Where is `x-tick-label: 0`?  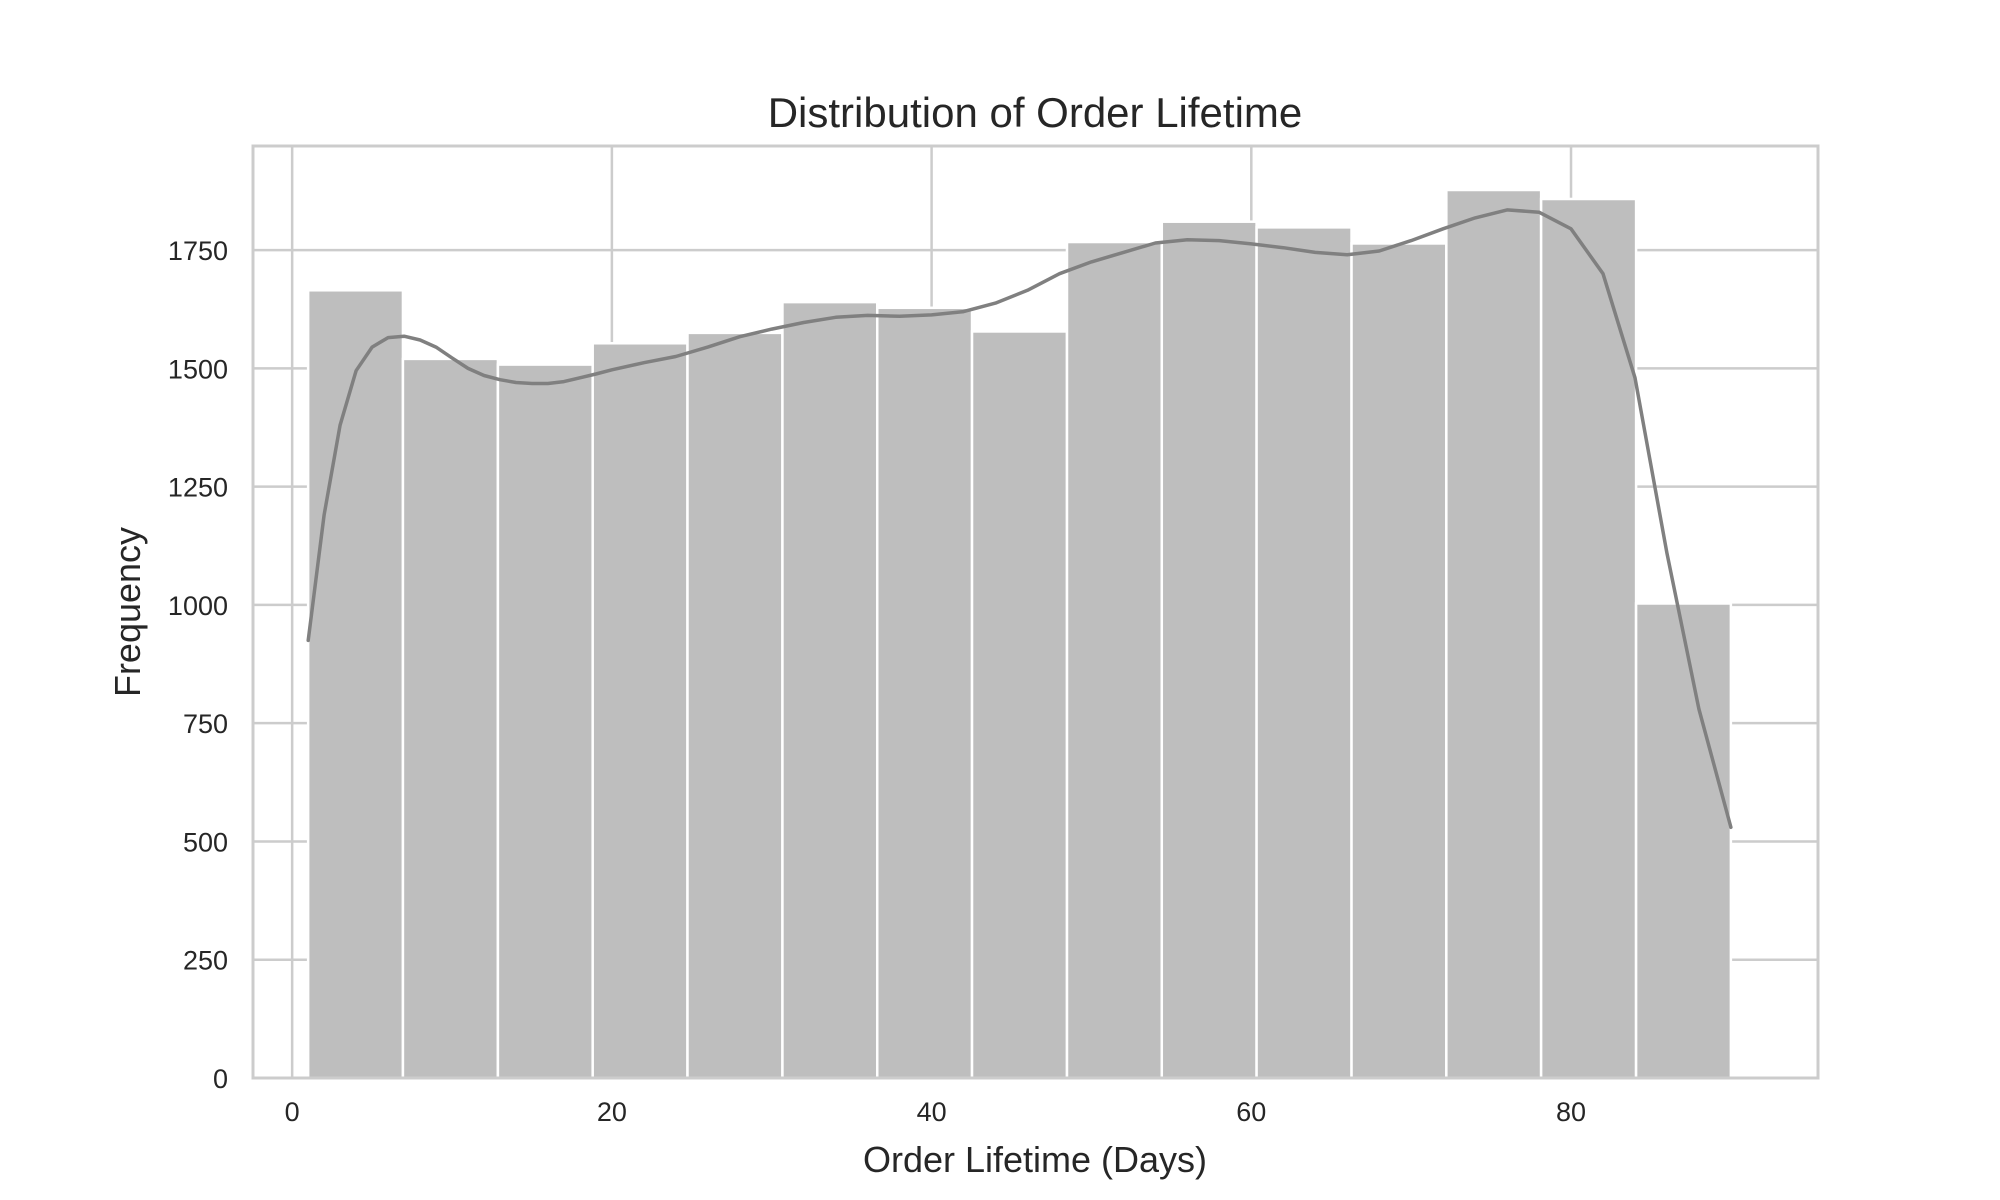
x-tick-label: 0 is located at coordinates (292, 1112).